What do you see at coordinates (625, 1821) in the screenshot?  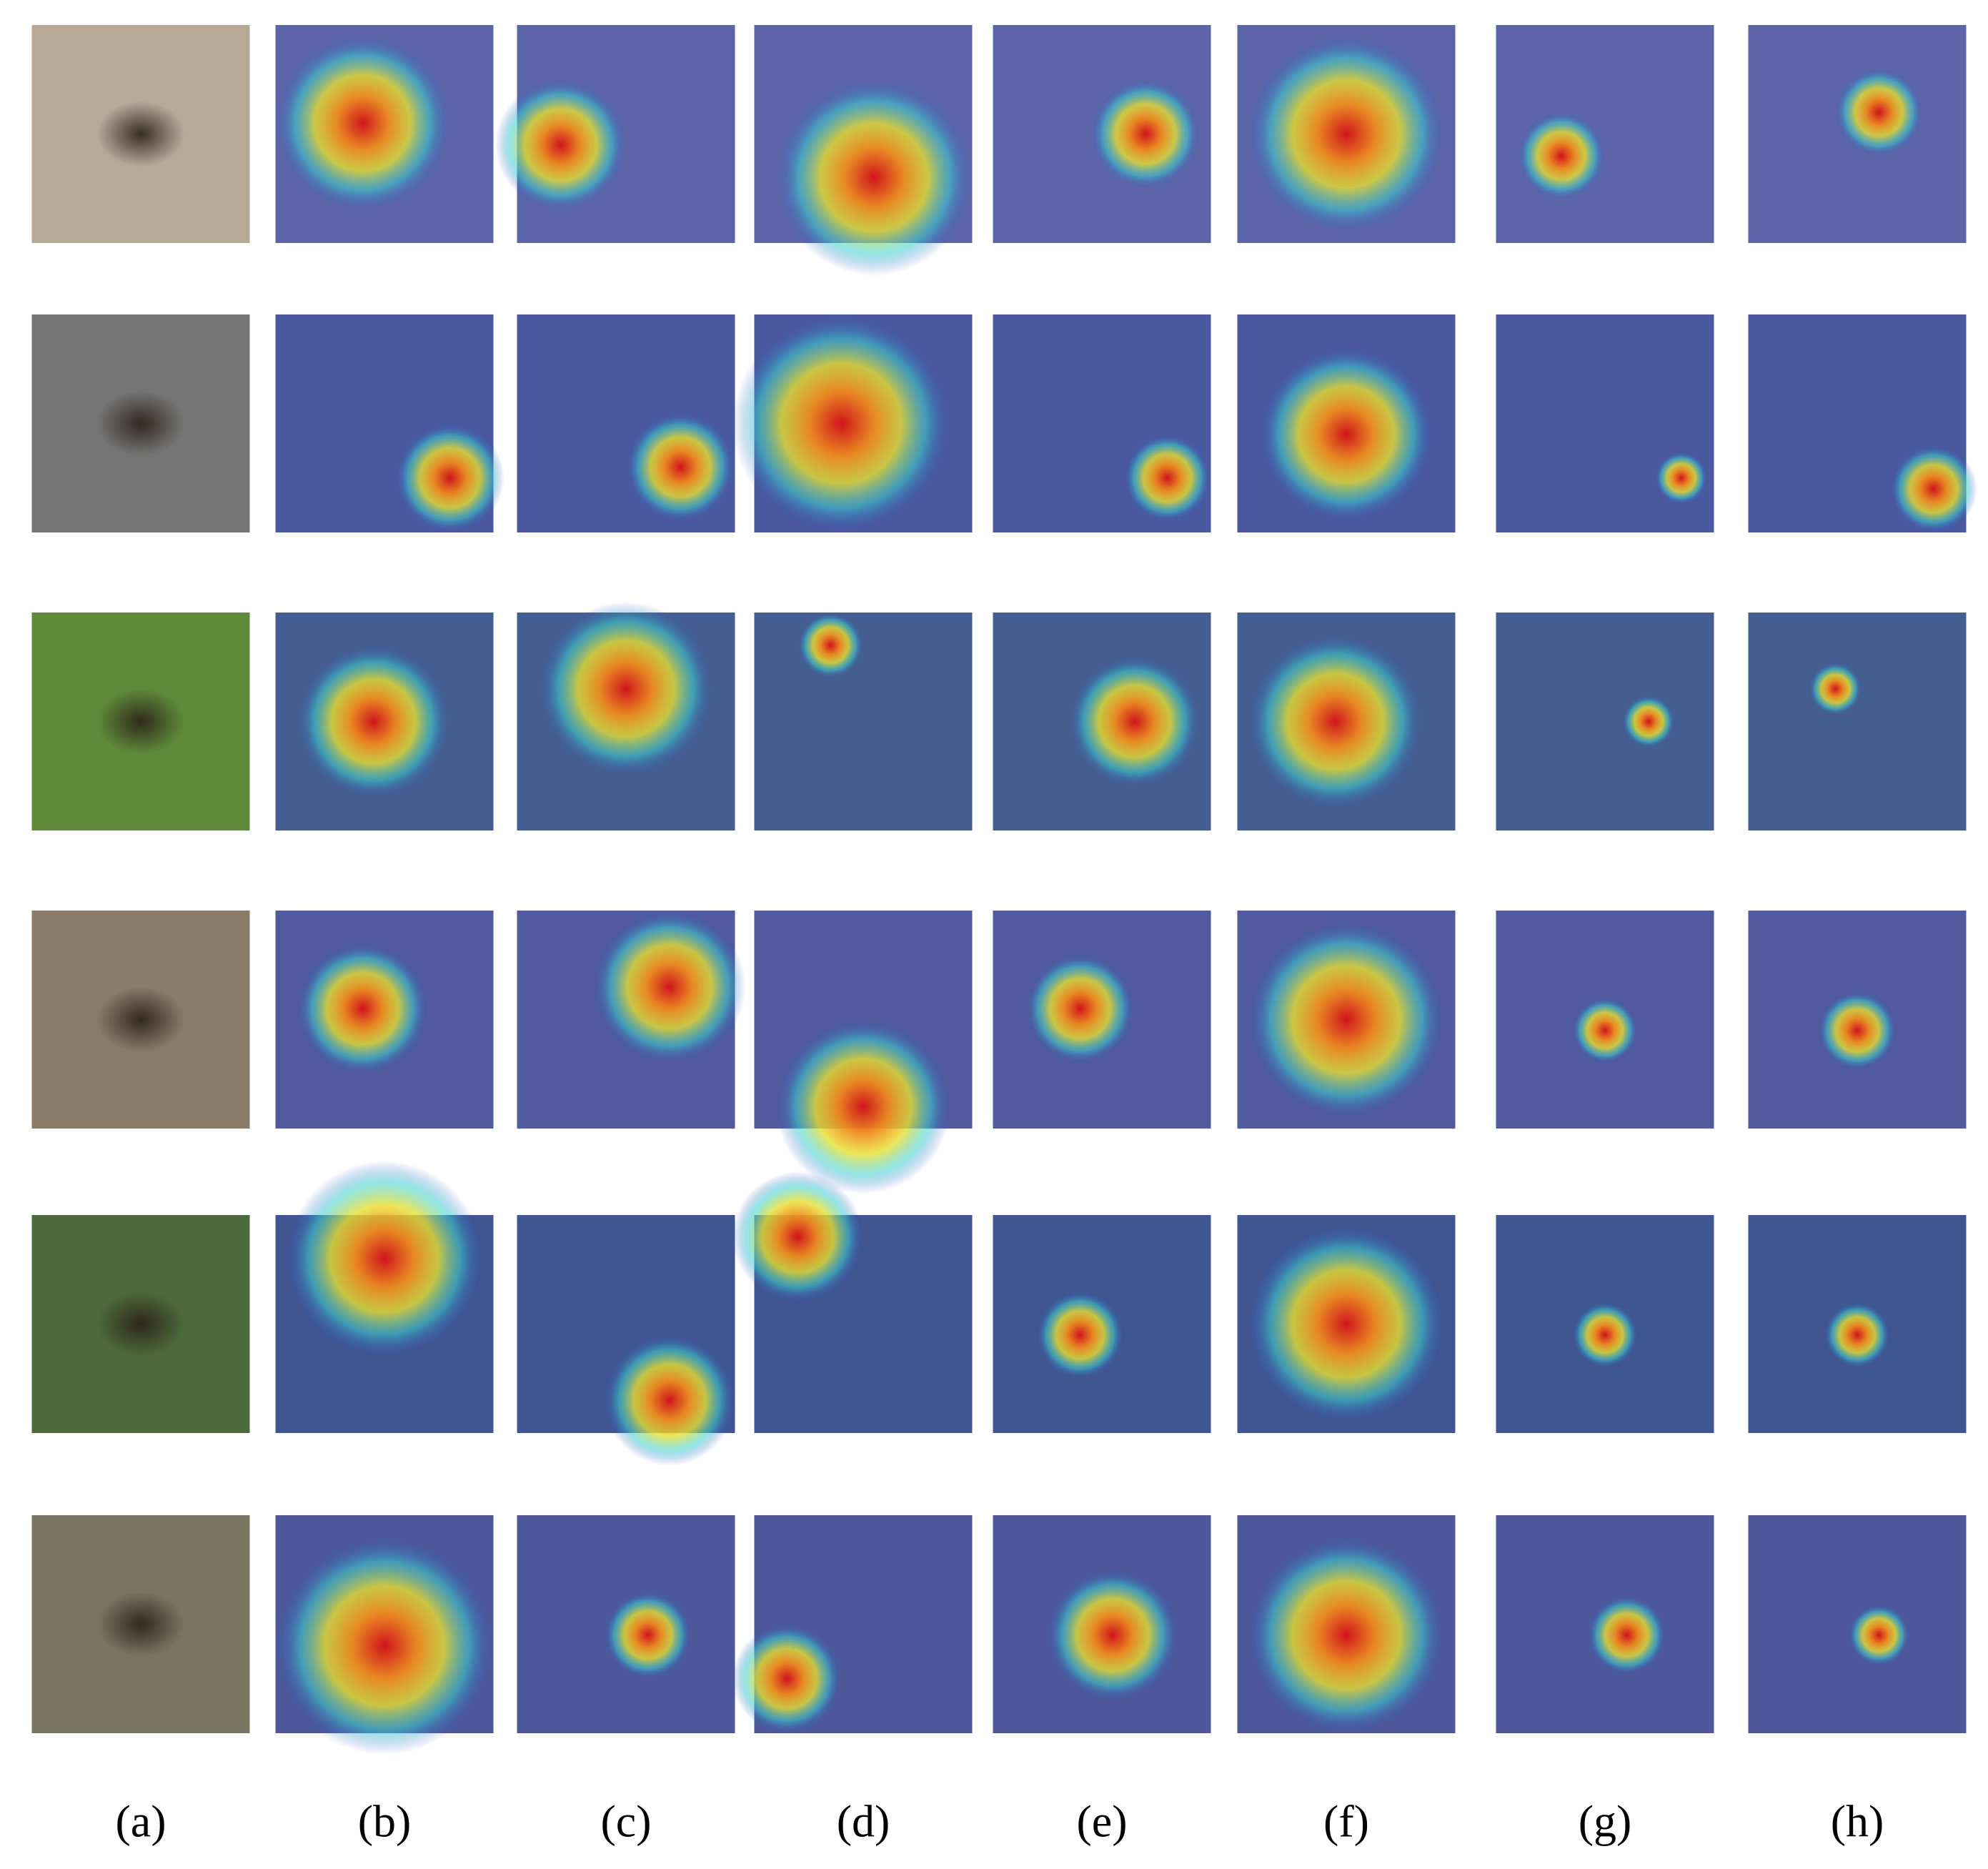 I see `column-label: (c)` at bounding box center [625, 1821].